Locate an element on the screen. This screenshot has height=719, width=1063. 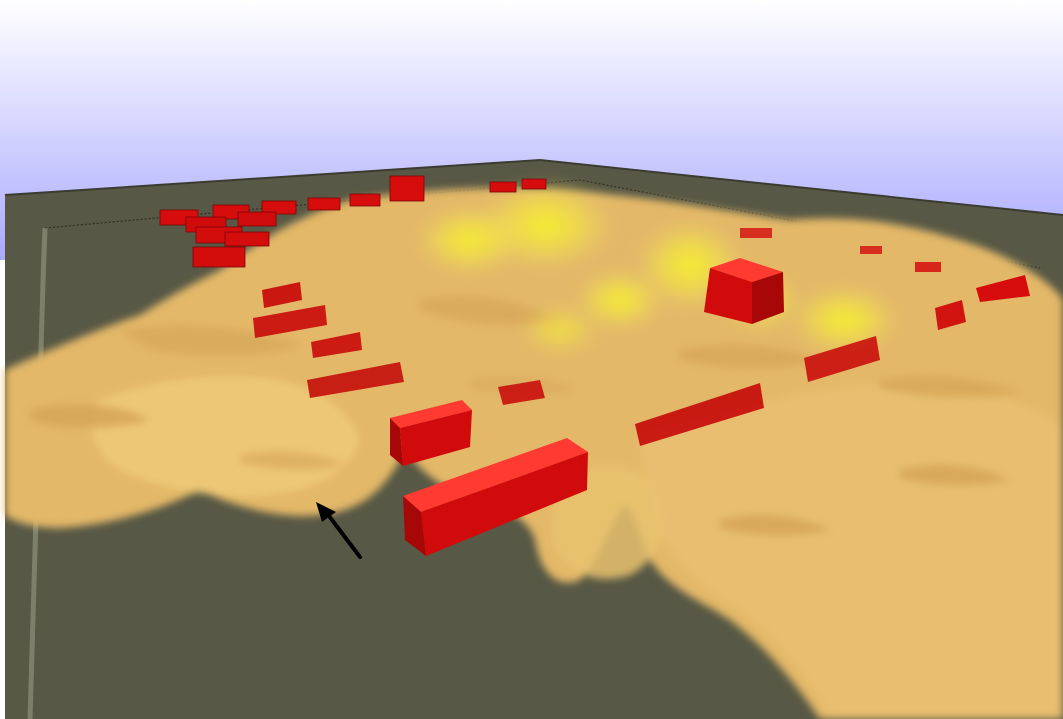
buildings-far is located at coordinates (550, 223).